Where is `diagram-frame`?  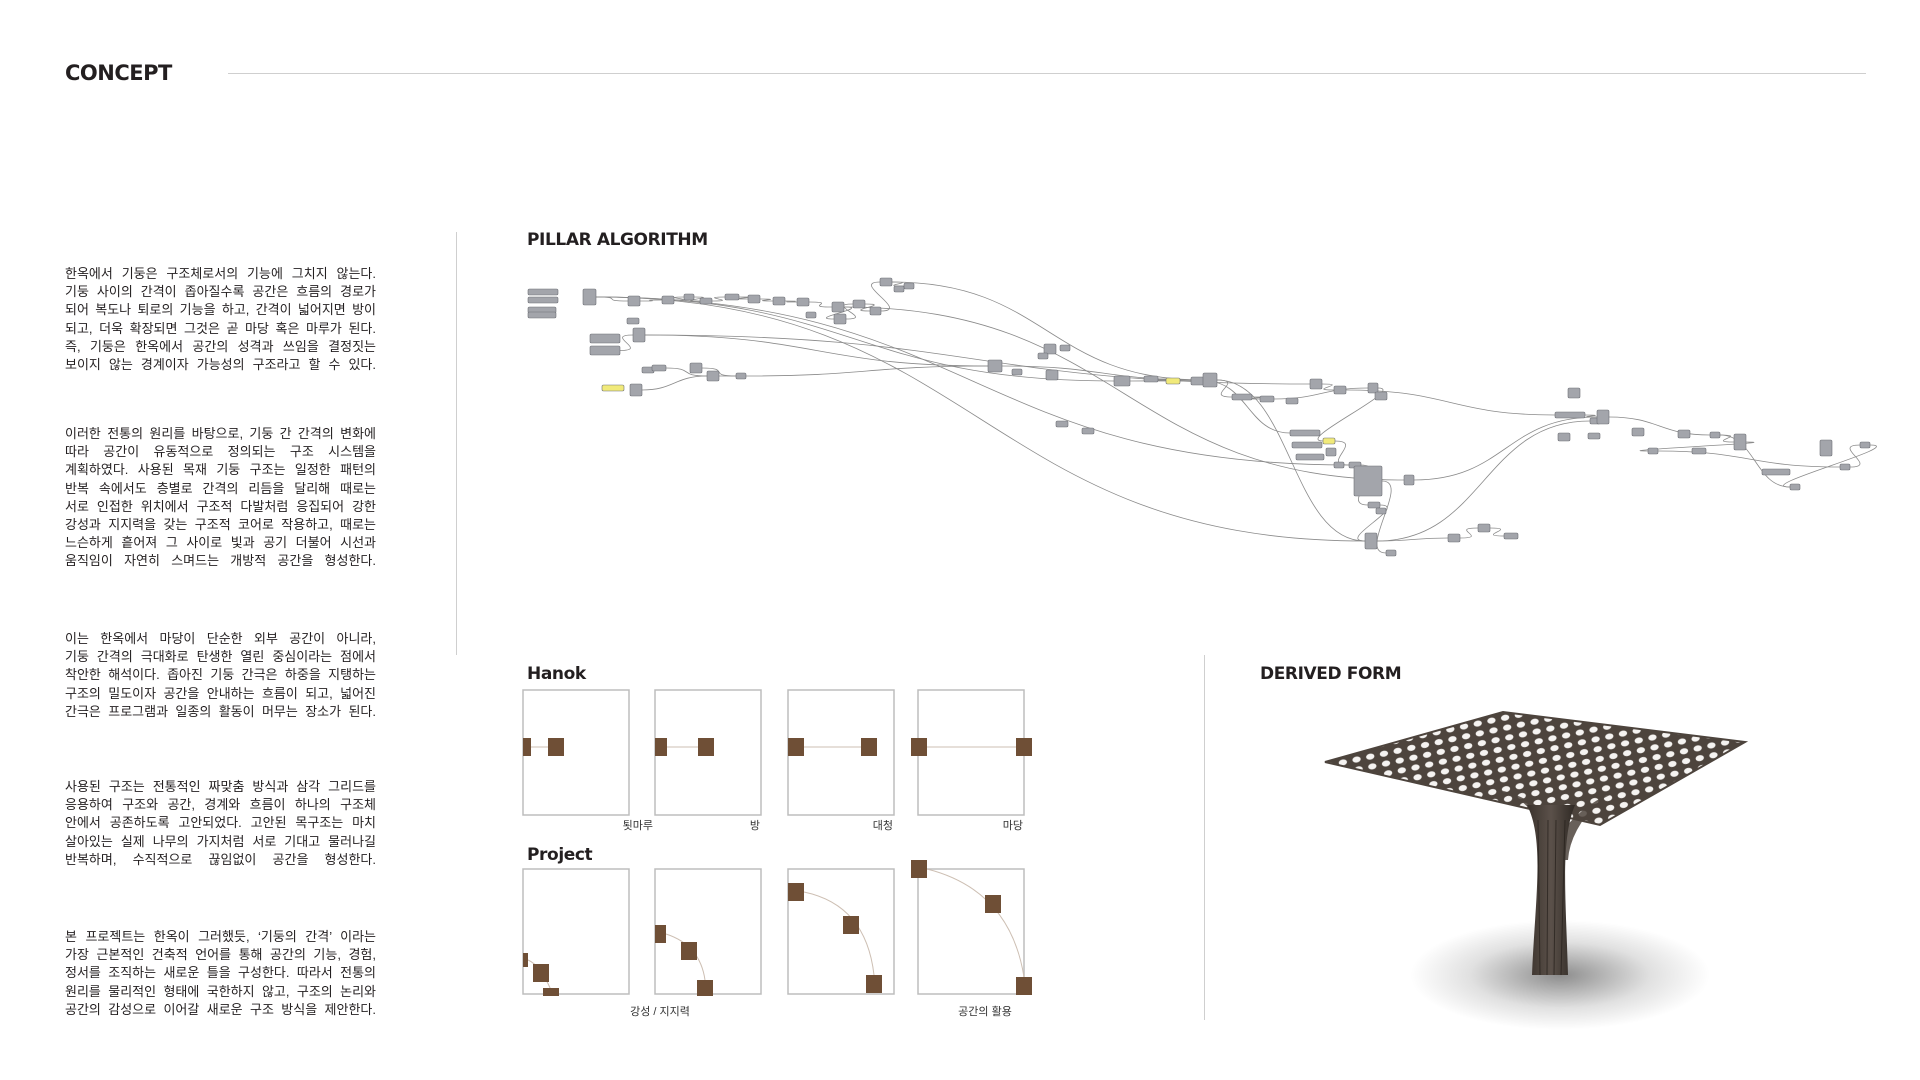 diagram-frame is located at coordinates (841, 931).